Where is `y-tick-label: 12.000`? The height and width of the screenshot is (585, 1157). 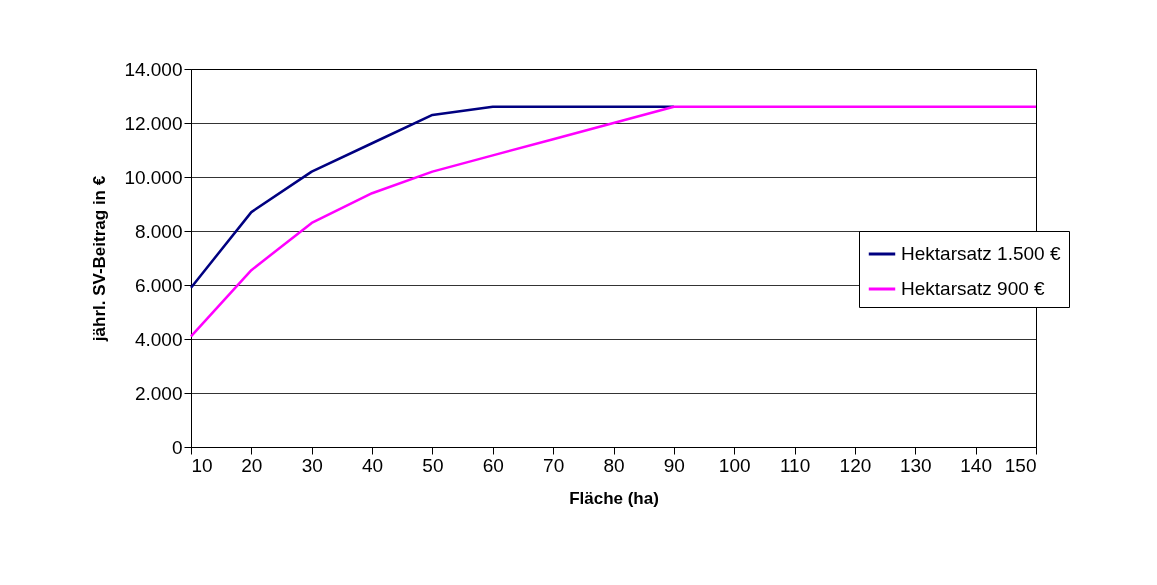
y-tick-label: 12.000 is located at coordinates (153, 123).